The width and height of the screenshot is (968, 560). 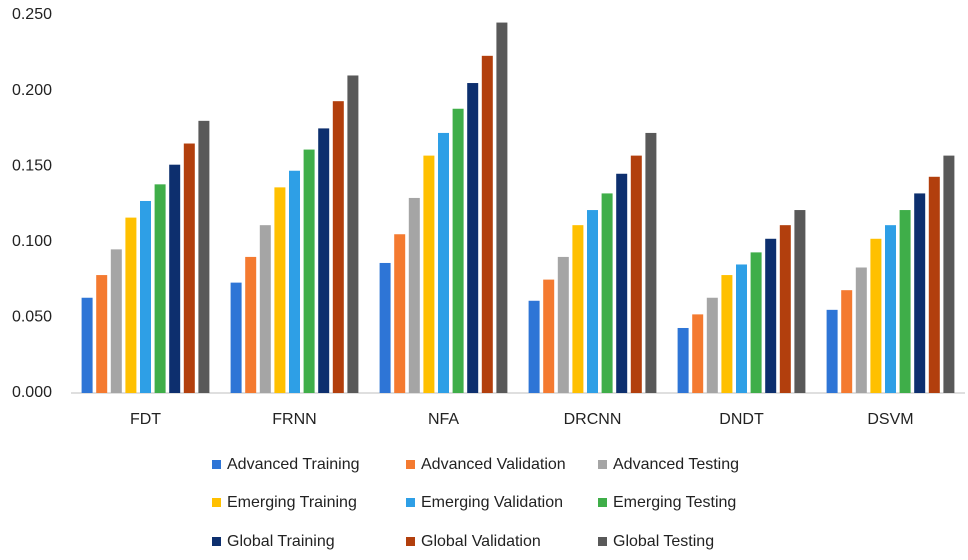 I want to click on legend-label: Advanced Validation, so click(x=493, y=464).